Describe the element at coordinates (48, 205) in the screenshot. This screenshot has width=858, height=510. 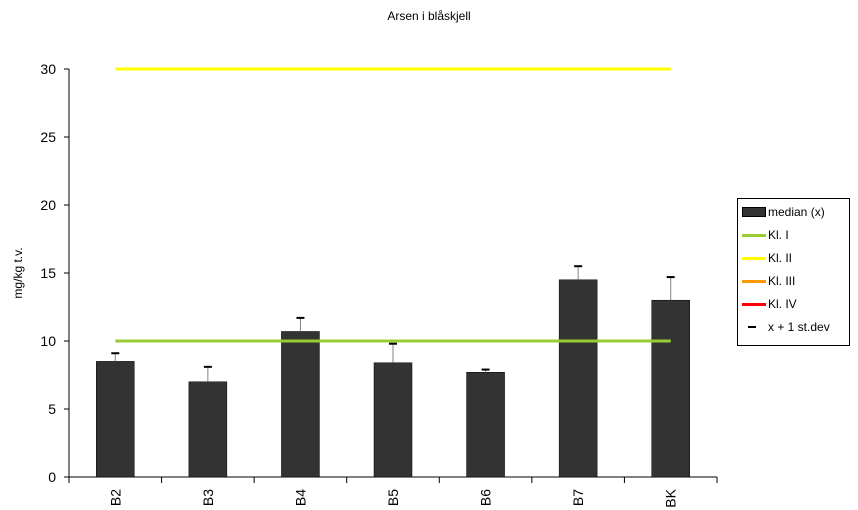
I see `y-tick-label: 20` at that location.